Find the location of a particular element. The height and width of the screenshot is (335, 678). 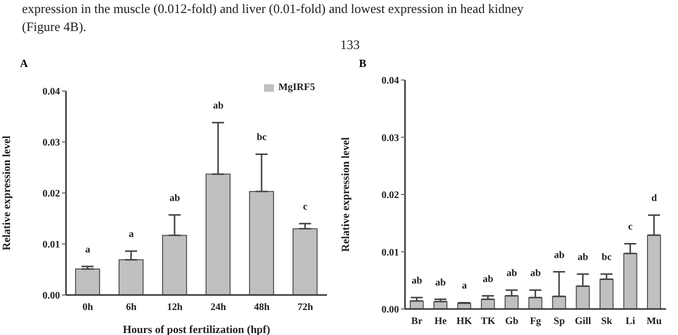

text: expression in the muscle (0.012-fold) and liver (0.01-fold) and lowest expression in head kidney is located at coordinates (273, 9).